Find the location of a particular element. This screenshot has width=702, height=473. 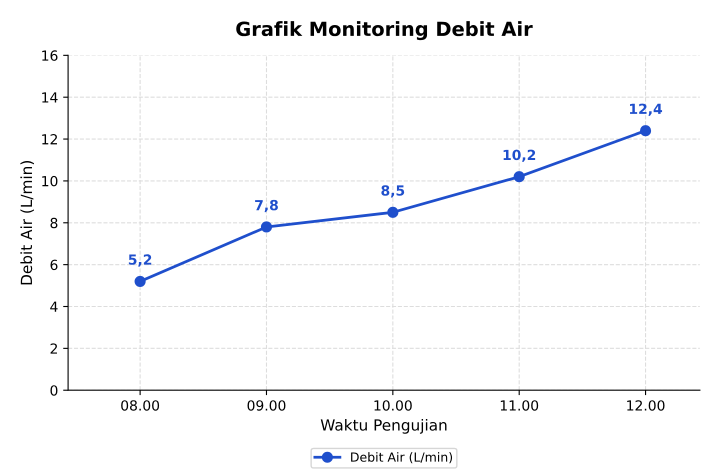

y-tick-label: 4 is located at coordinates (54, 307).